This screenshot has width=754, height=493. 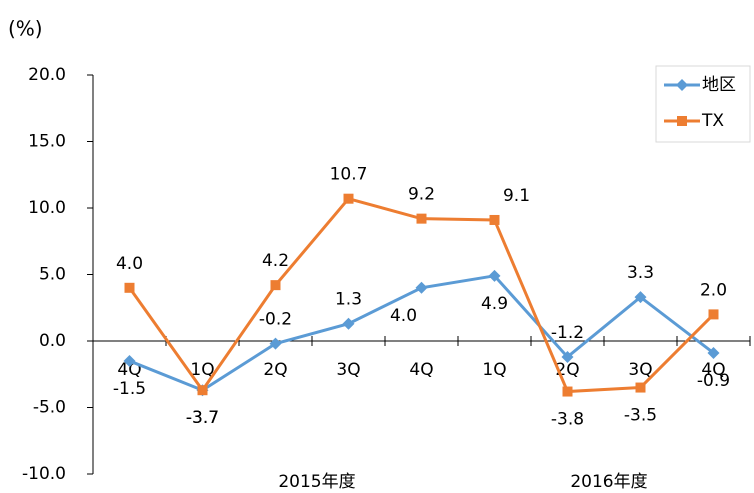 What do you see at coordinates (52, 341) in the screenshot?
I see `y-tick-label: 0.0` at bounding box center [52, 341].